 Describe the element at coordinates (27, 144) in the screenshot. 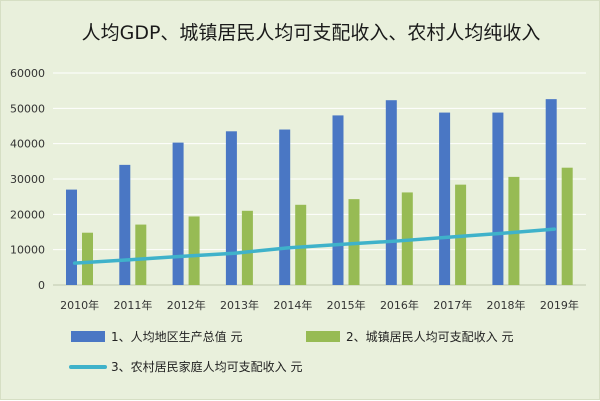

I see `y-tick-label: 40000` at that location.